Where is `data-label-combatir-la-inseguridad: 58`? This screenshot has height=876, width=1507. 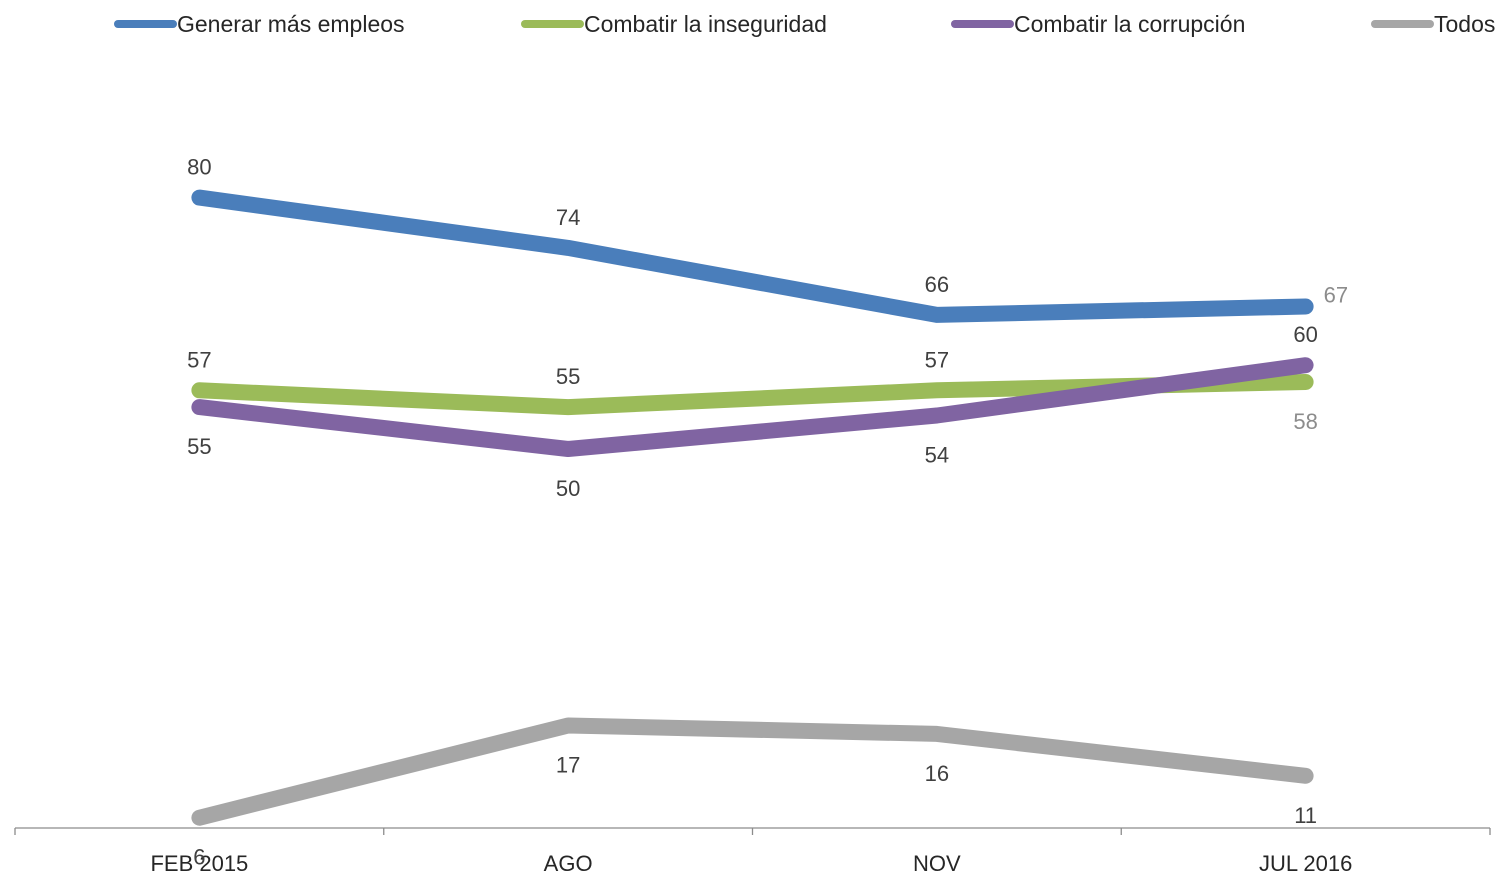 data-label-combatir-la-inseguridad: 58 is located at coordinates (1305, 421).